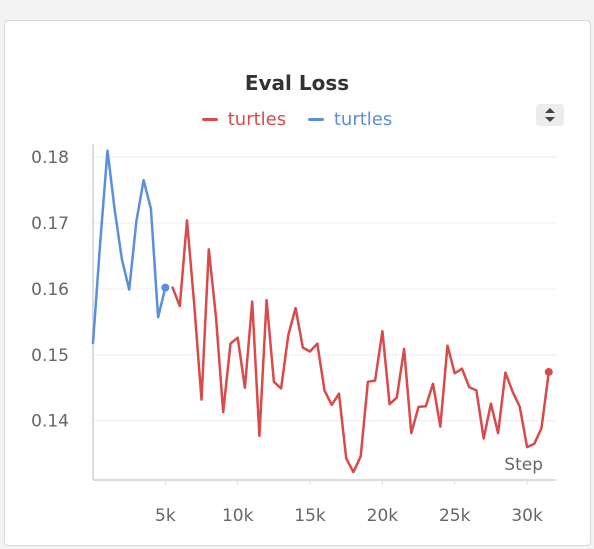 Image resolution: width=594 pixels, height=549 pixels. What do you see at coordinates (50, 422) in the screenshot?
I see `y-tick-label: 0.14` at bounding box center [50, 422].